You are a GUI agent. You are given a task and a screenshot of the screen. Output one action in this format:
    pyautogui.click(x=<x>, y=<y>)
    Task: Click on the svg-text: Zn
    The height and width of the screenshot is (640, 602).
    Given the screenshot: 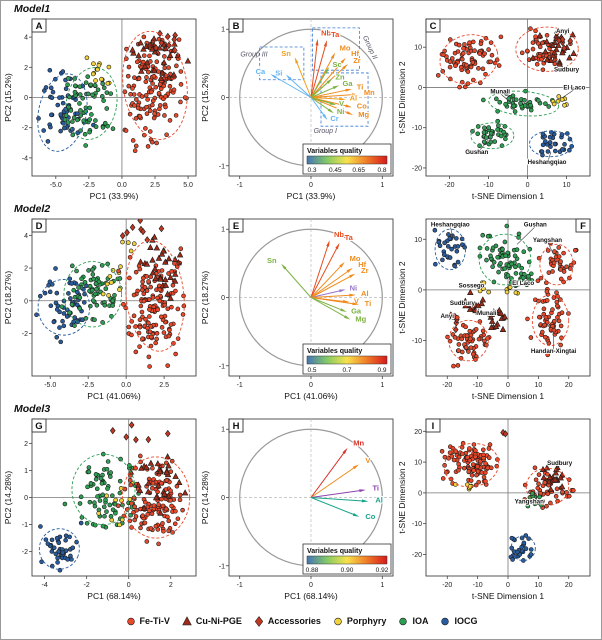 What is the action you would take?
    pyautogui.click(x=340, y=76)
    